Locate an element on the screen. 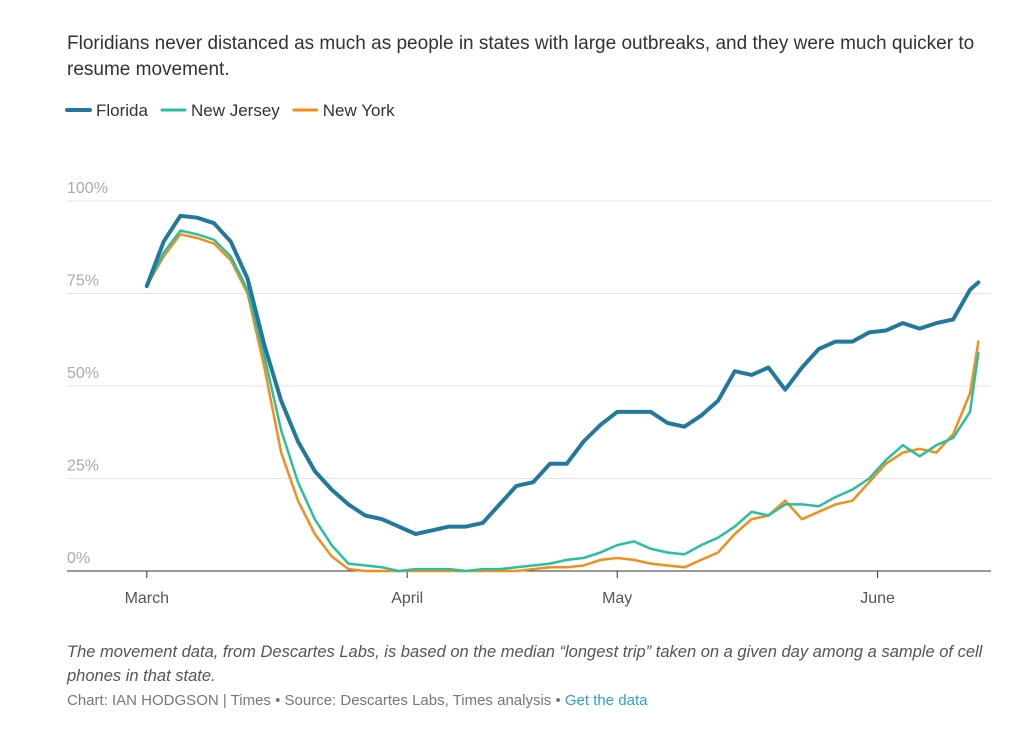  x-tick-label: June is located at coordinates (877, 598).